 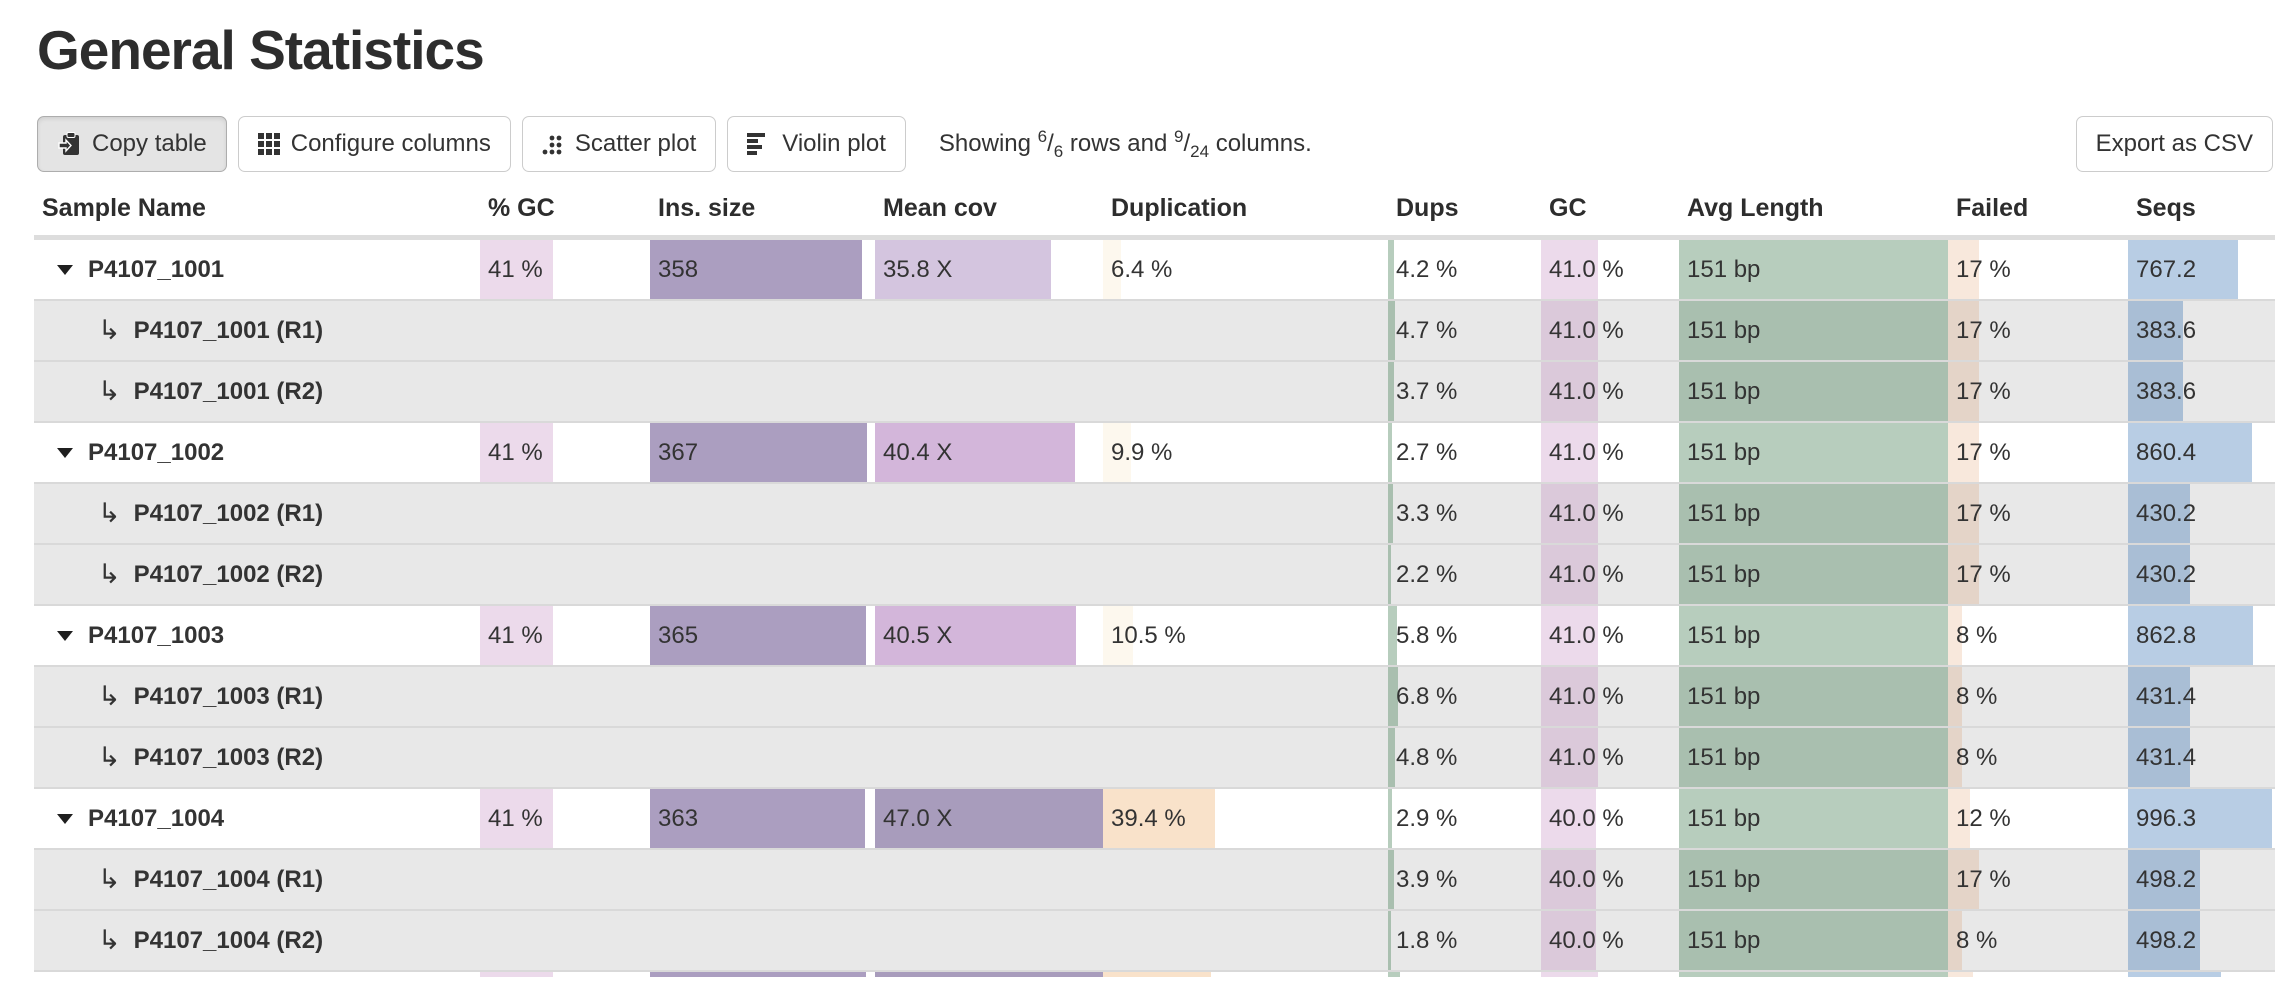 I want to click on column-header-avg_length: Avg Length, so click(x=1813, y=211).